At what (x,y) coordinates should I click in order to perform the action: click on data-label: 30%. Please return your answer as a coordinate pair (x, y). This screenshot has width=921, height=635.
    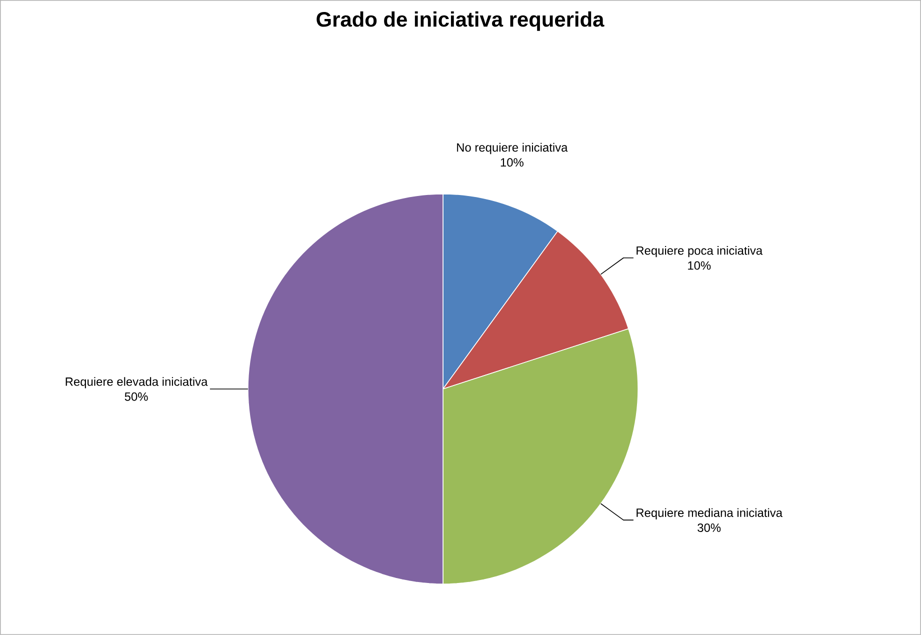
    Looking at the image, I should click on (709, 528).